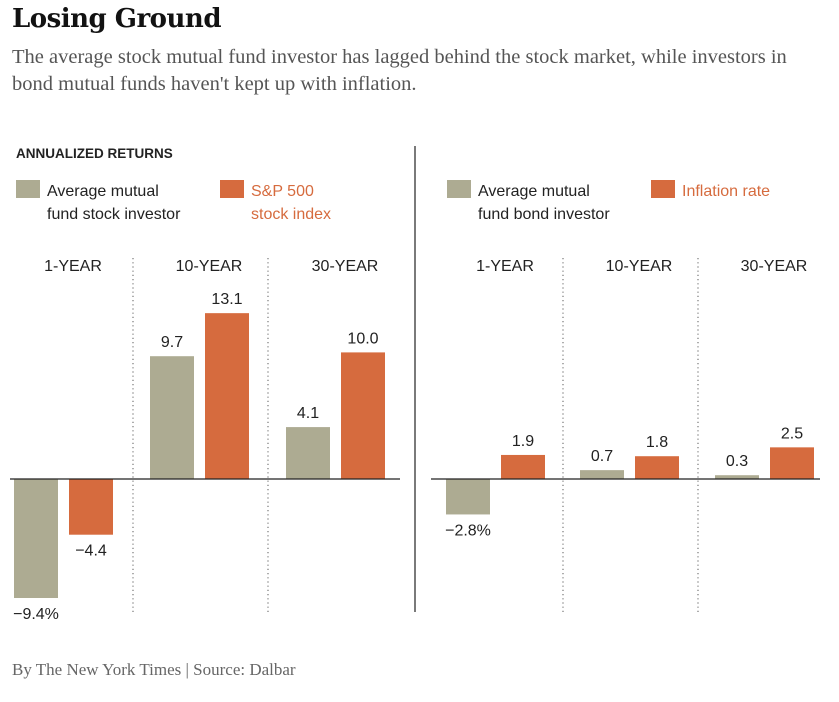 The width and height of the screenshot is (839, 702). Describe the element at coordinates (737, 461) in the screenshot. I see `data-label: 0.3` at that location.